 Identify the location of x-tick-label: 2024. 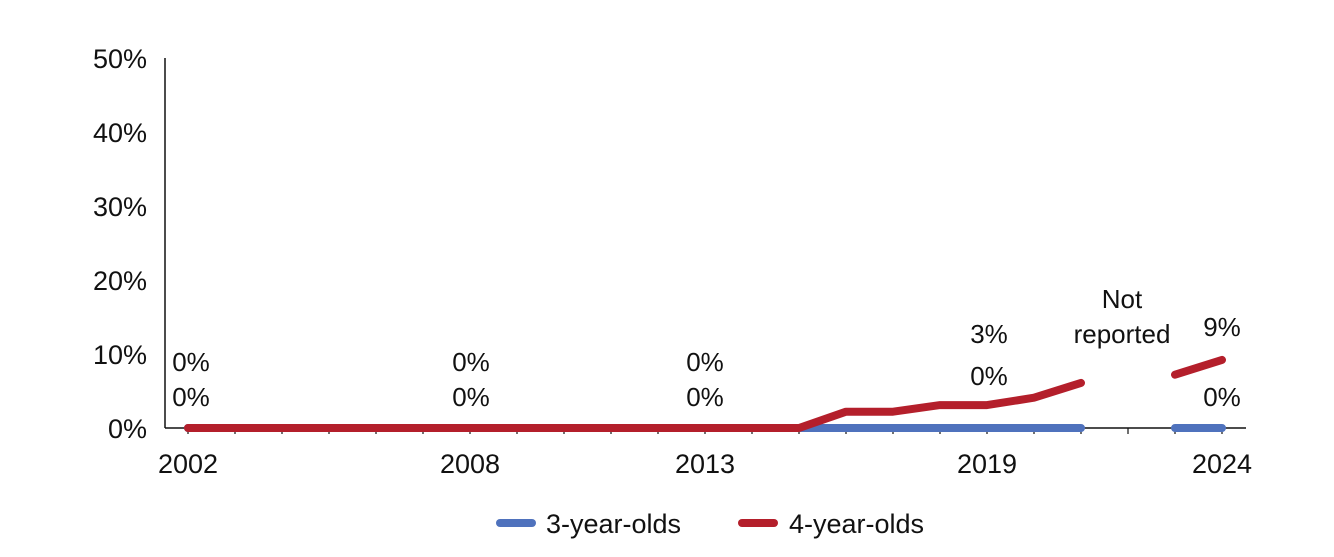
(1222, 464).